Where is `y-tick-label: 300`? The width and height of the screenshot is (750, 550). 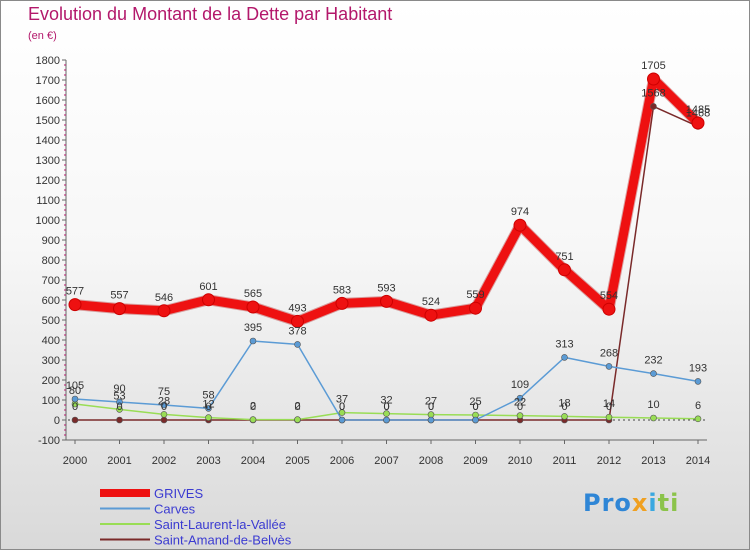
y-tick-label: 300 is located at coordinates (51, 361).